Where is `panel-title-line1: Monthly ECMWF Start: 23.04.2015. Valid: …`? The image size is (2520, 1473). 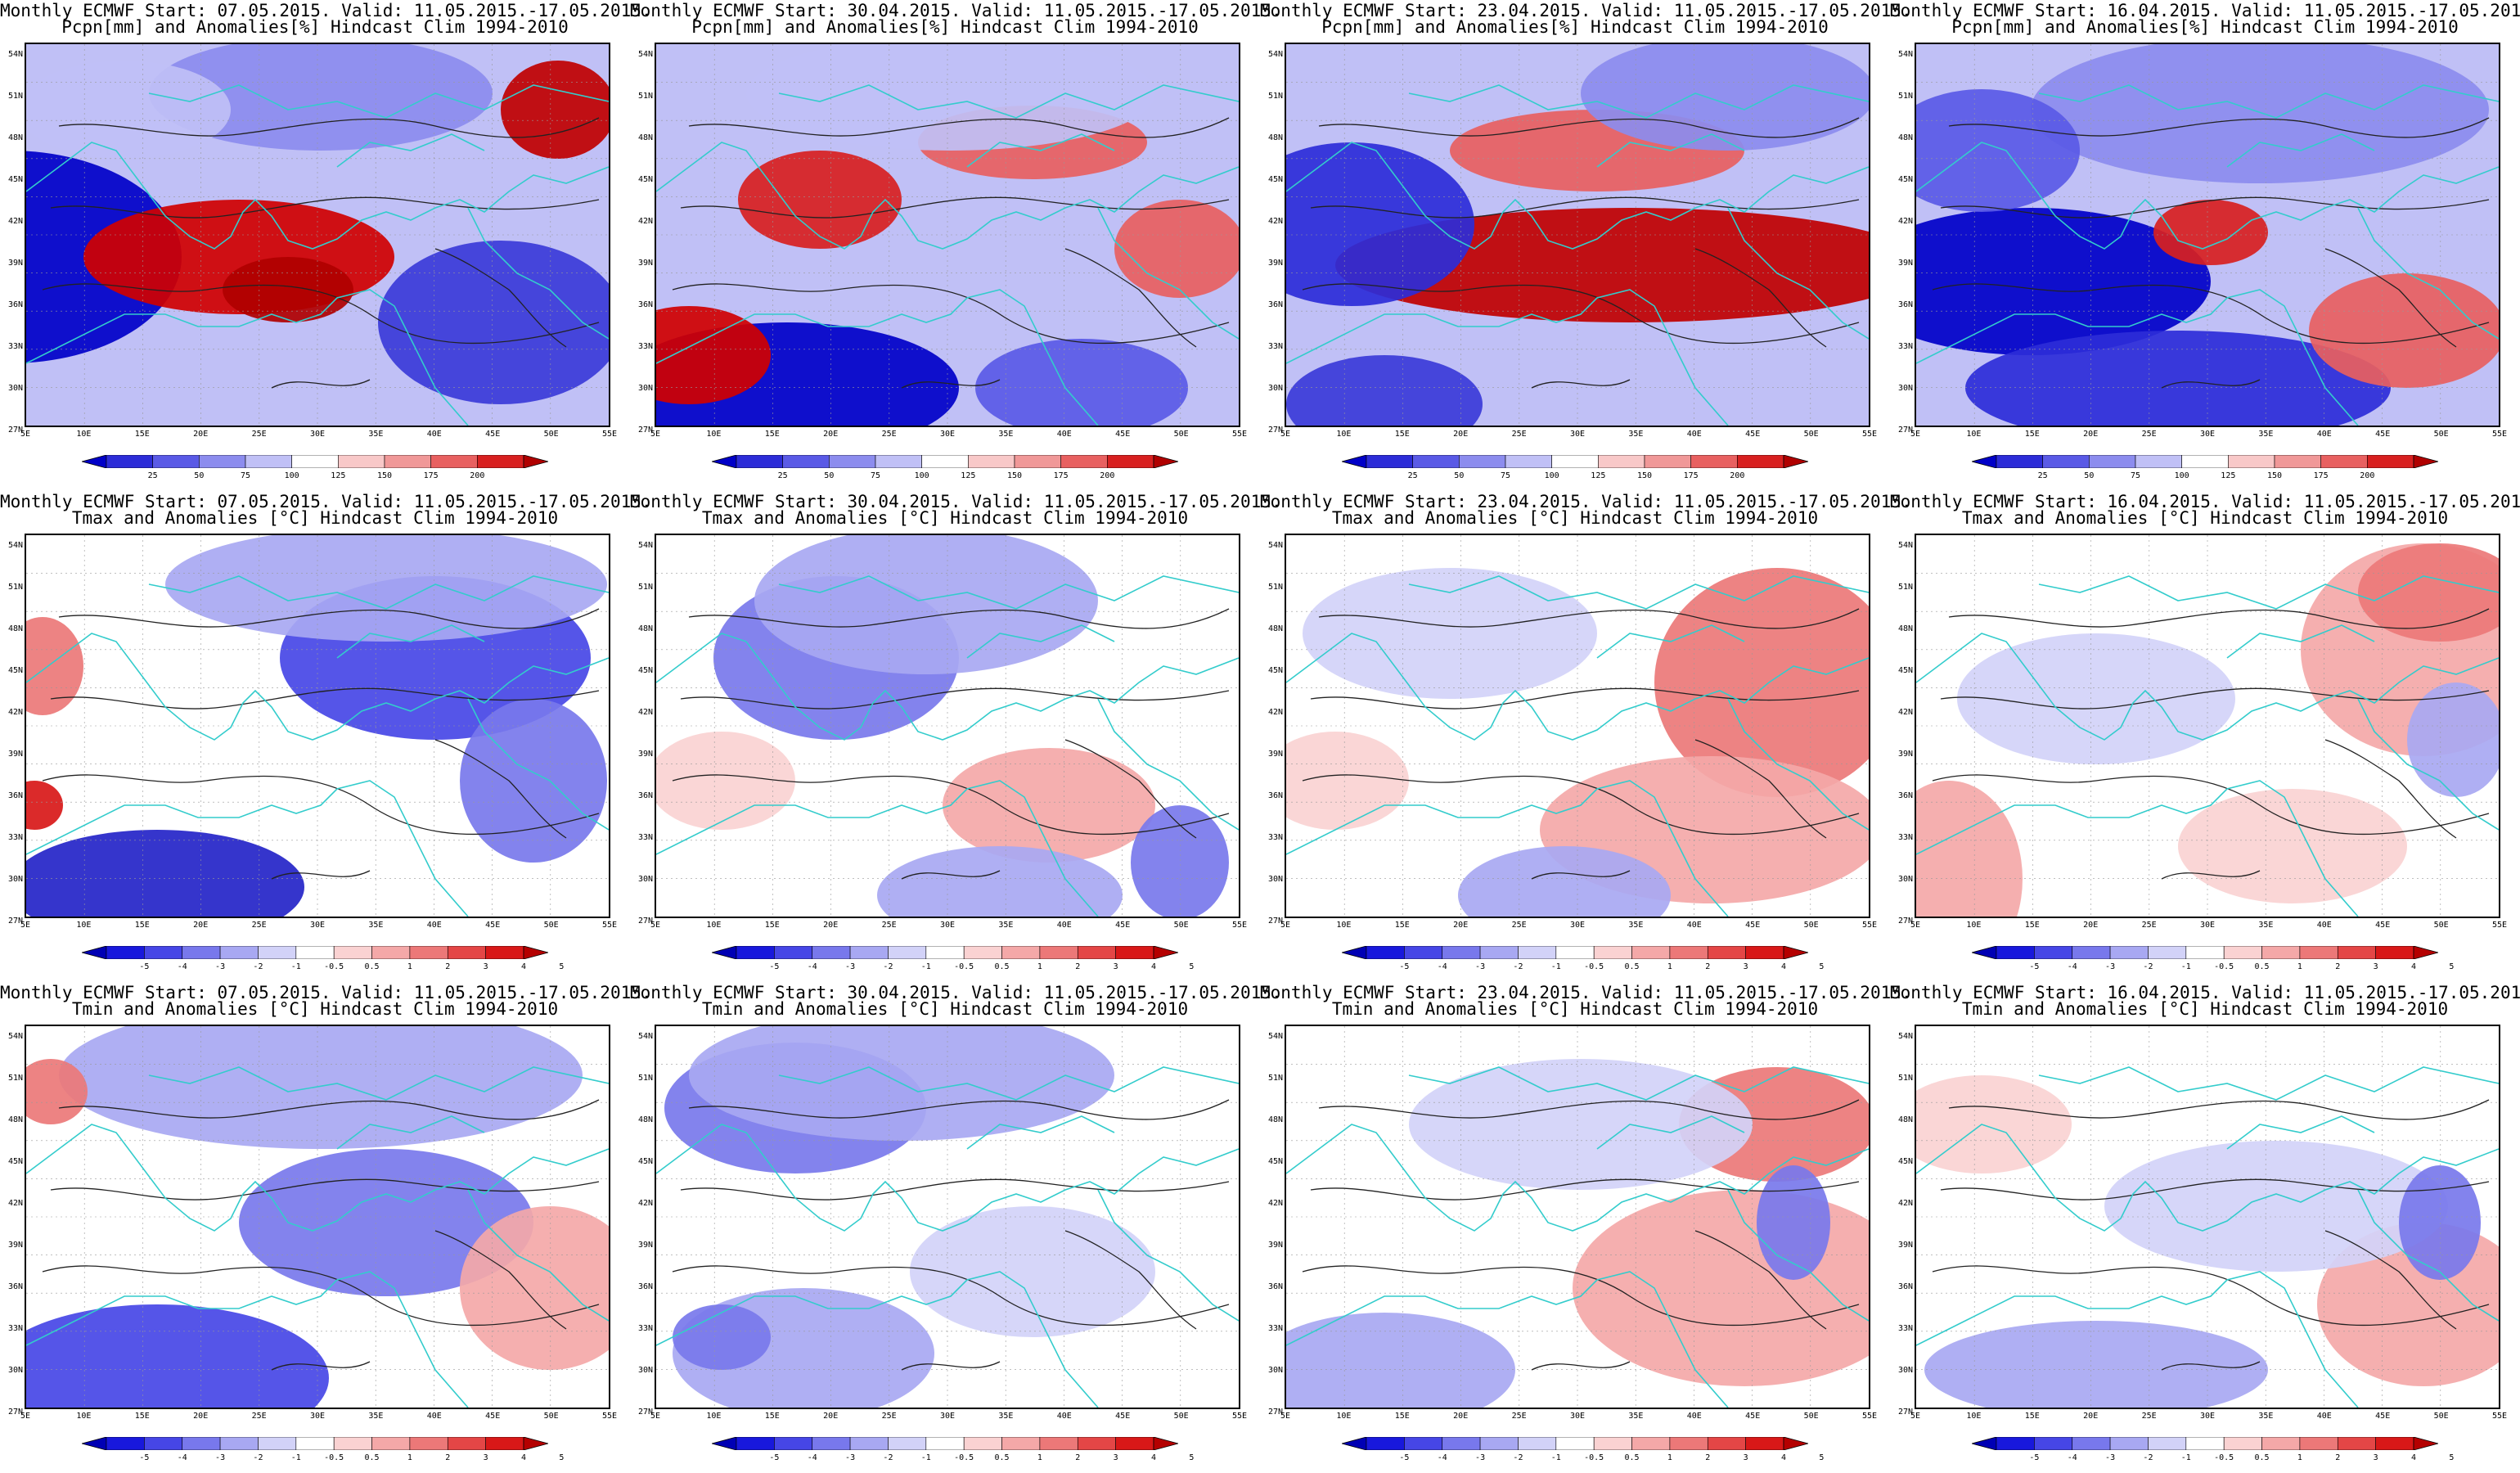
panel-title-line1: Monthly ECMWF Start: 23.04.2015. Valid: … is located at coordinates (1586, 502).